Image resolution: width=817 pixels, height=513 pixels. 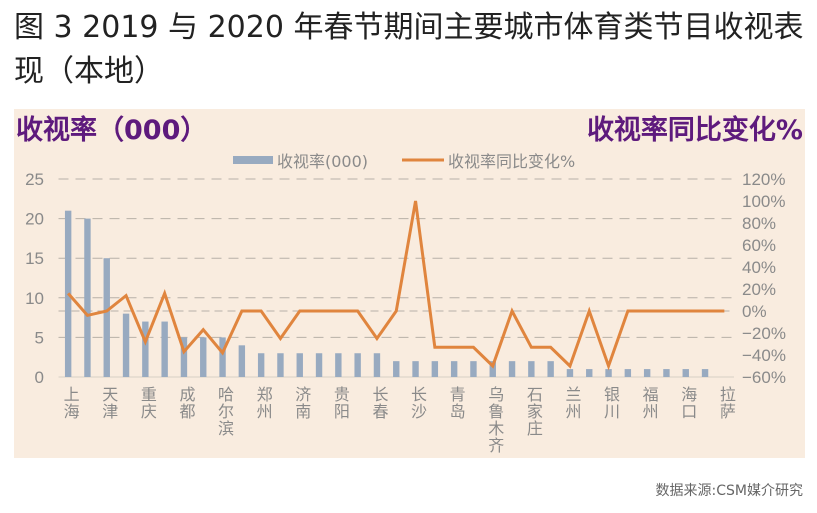 What do you see at coordinates (456, 403) in the screenshot?
I see `category-label: 青岛` at bounding box center [456, 403].